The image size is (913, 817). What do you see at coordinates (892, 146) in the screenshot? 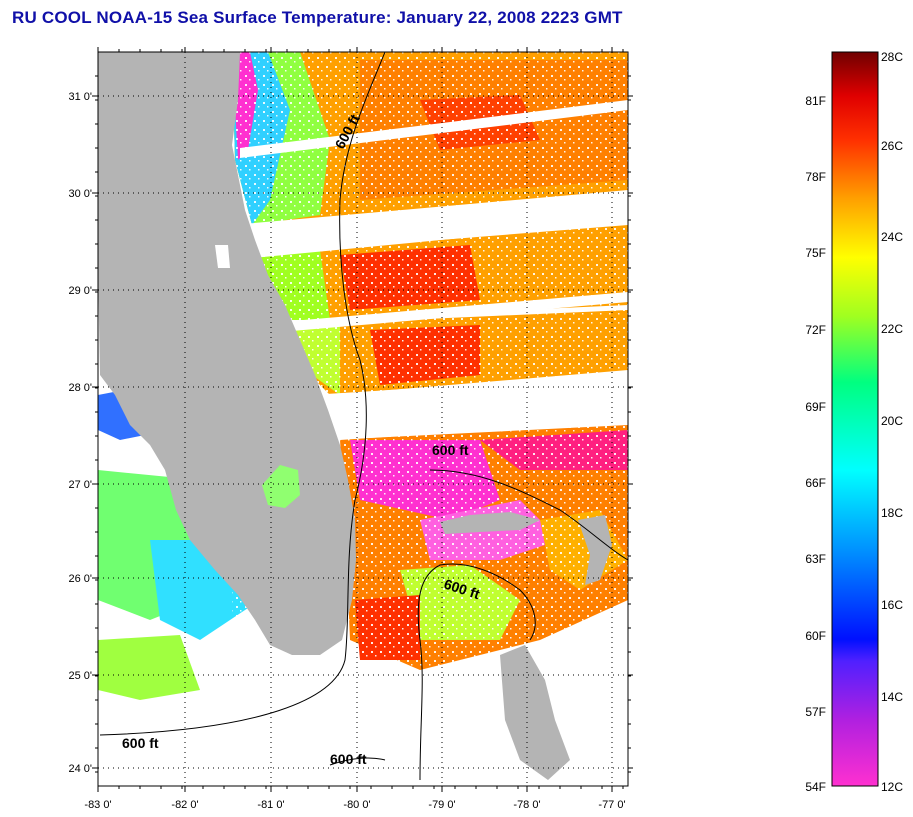
I see `celsius-label: 26C` at bounding box center [892, 146].